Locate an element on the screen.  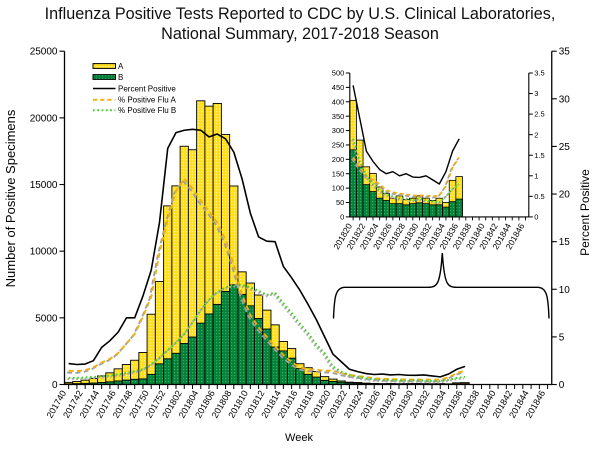
svg-text: 10000 is located at coordinates (44, 252).